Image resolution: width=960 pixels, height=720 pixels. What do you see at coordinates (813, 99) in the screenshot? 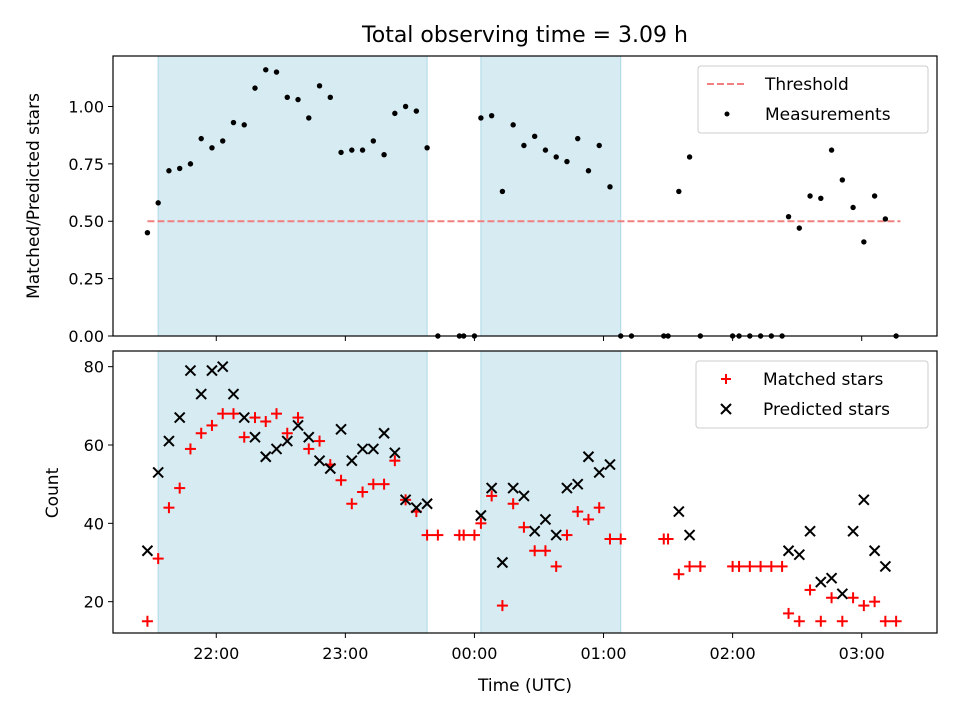
I see `top-legend: Threshold Measurements` at bounding box center [813, 99].